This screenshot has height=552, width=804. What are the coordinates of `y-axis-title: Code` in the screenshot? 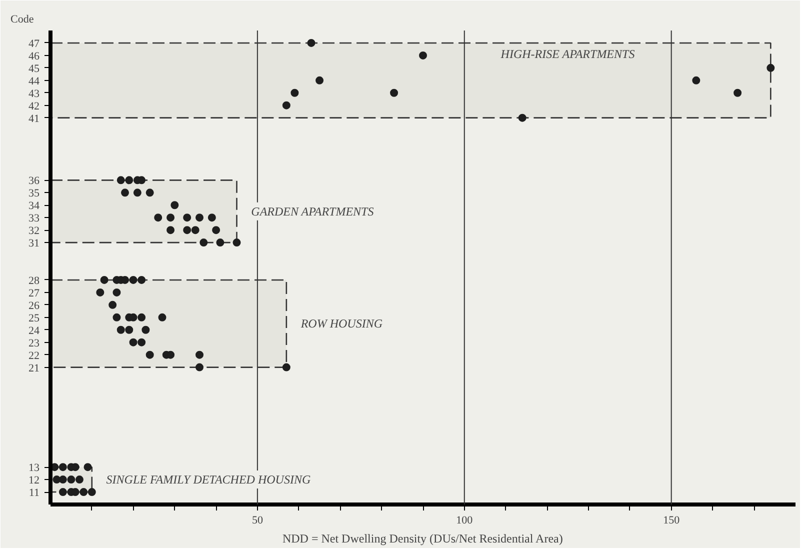 It's located at (22, 20).